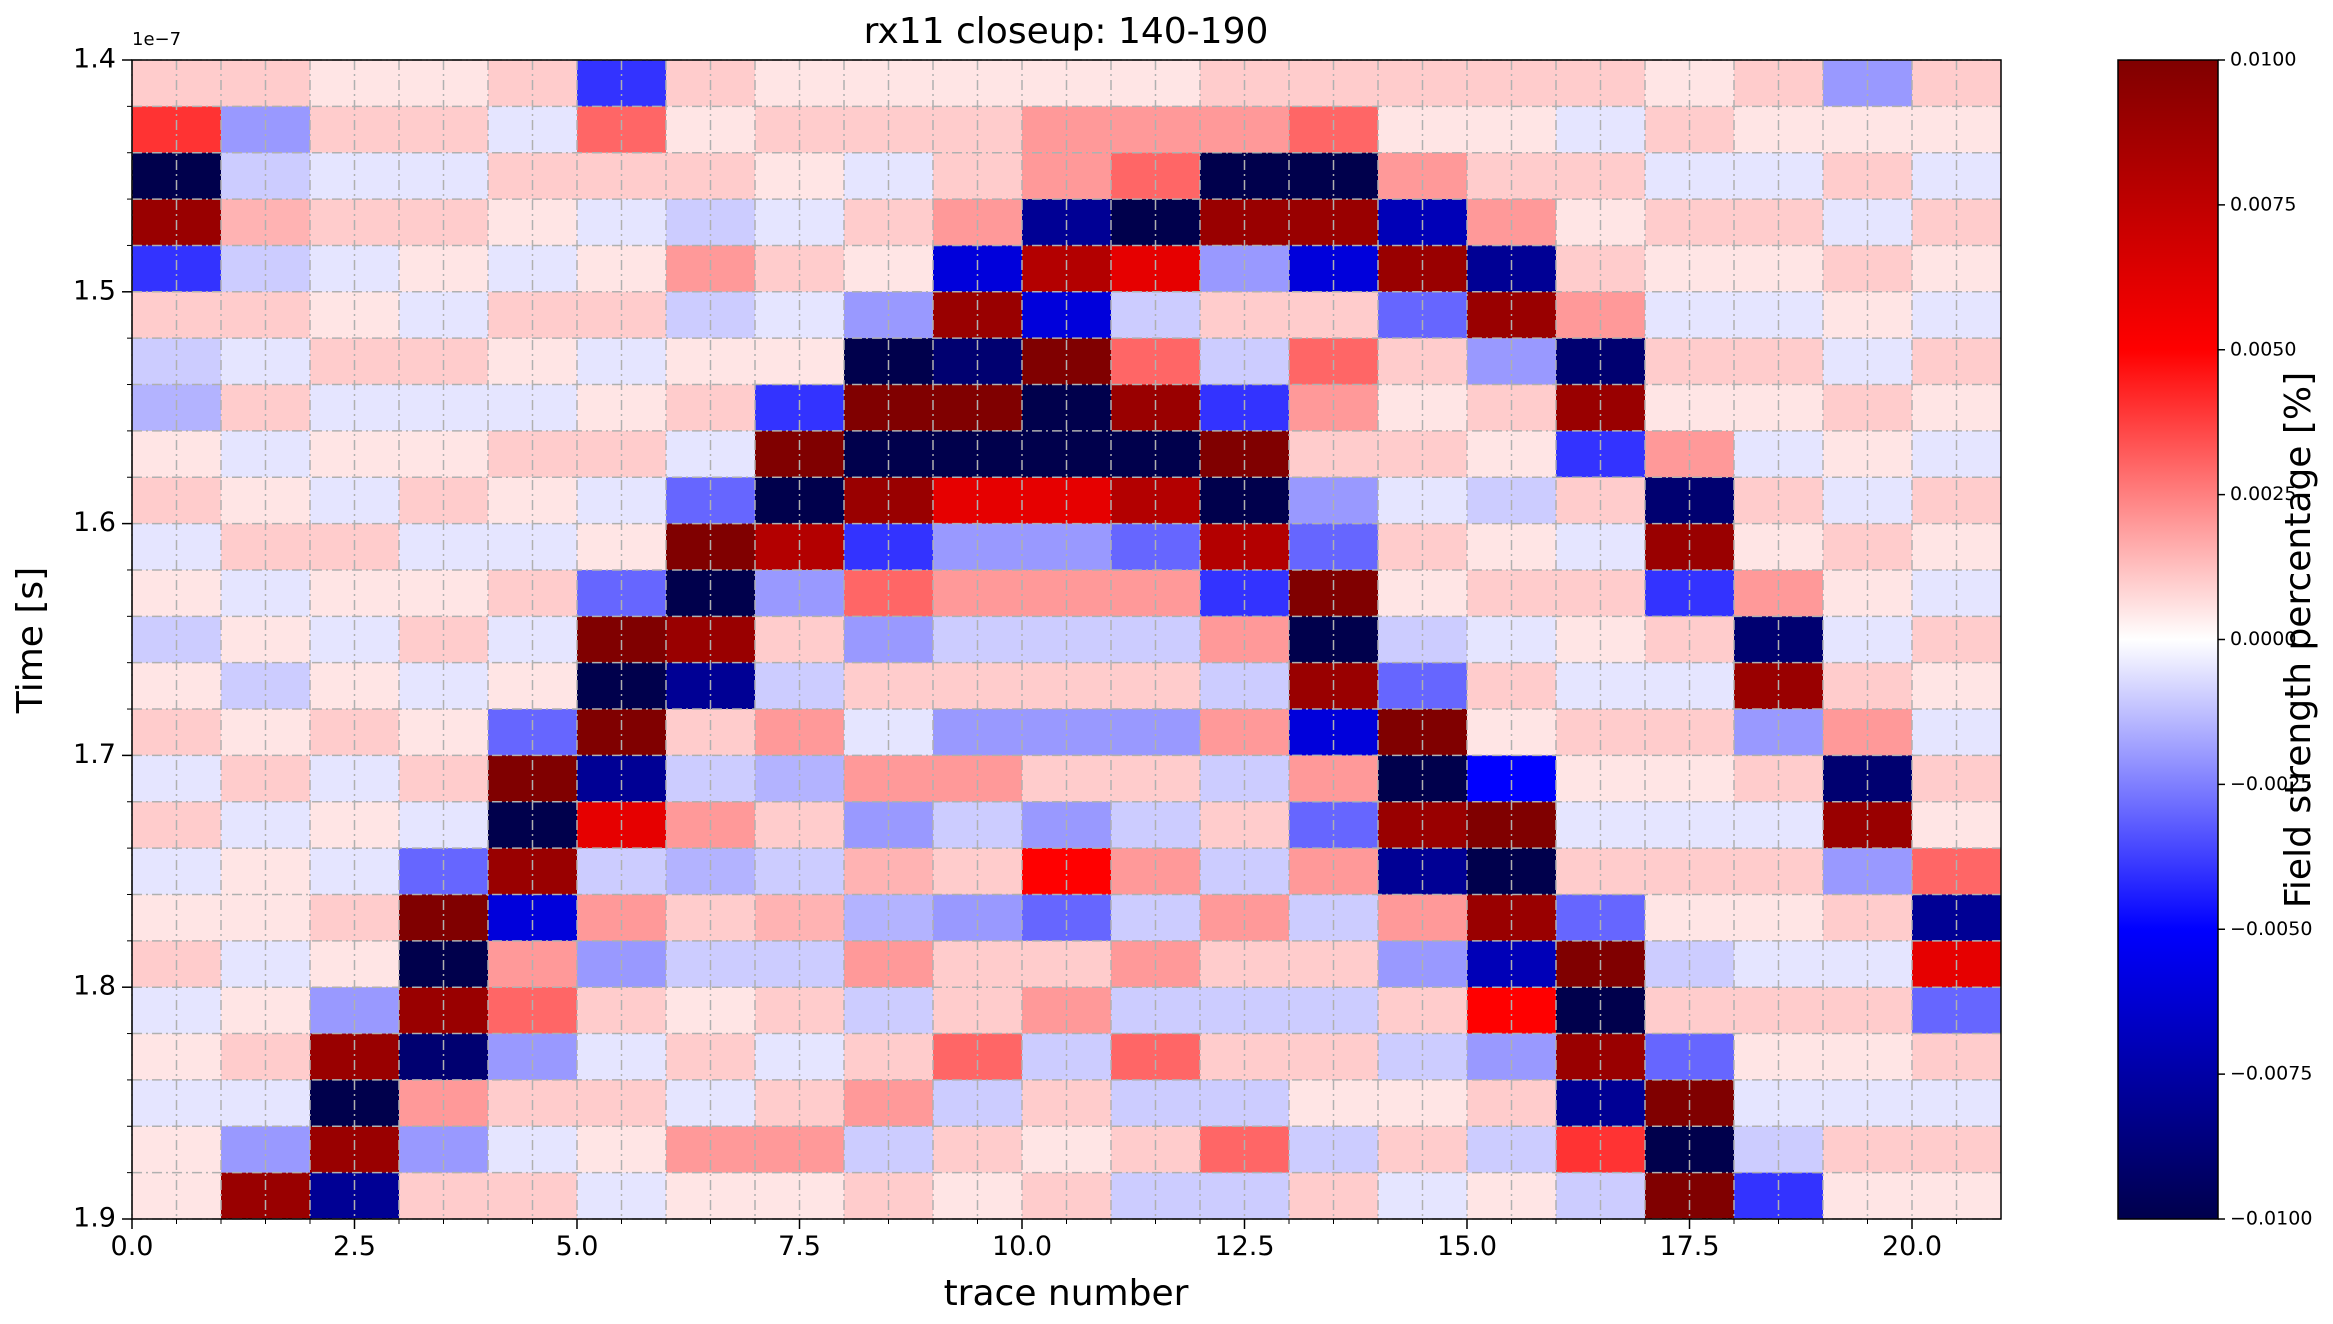 Image resolution: width=2333 pixels, height=1324 pixels. I want to click on chart-title: rx11 closeup: 140-190, so click(1066, 31).